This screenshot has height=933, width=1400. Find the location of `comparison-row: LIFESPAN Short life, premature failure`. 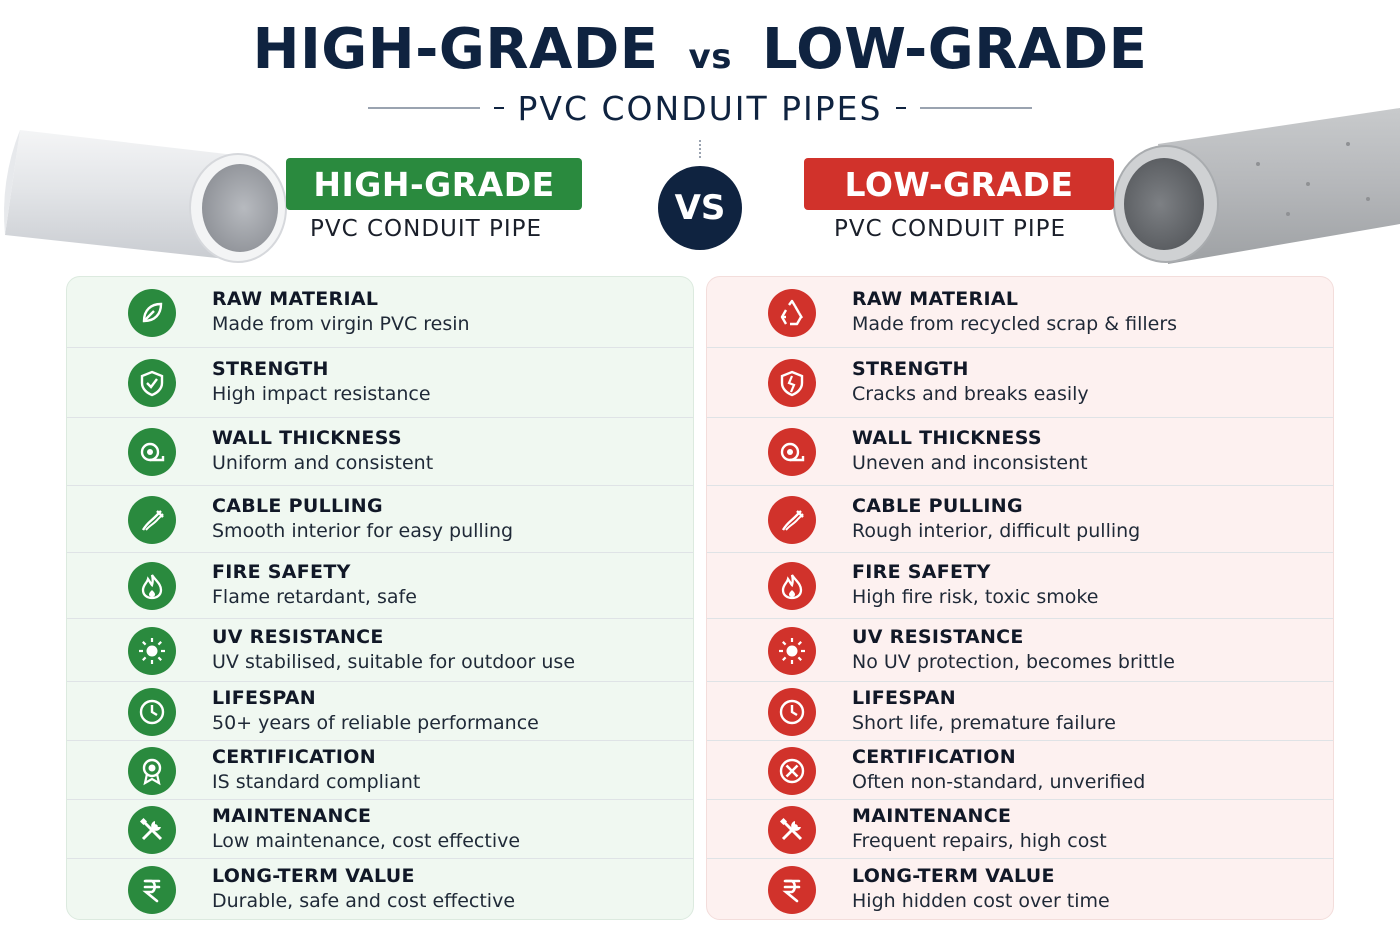

comparison-row: LIFESPAN Short life, premature failure is located at coordinates (1020, 711).